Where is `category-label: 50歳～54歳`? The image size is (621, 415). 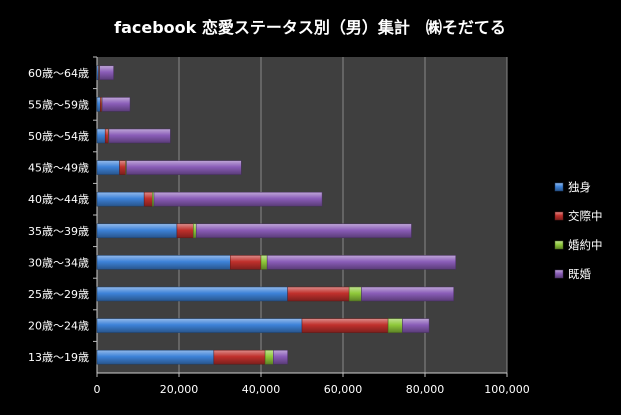
category-label: 50歳～54歳 is located at coordinates (58, 136).